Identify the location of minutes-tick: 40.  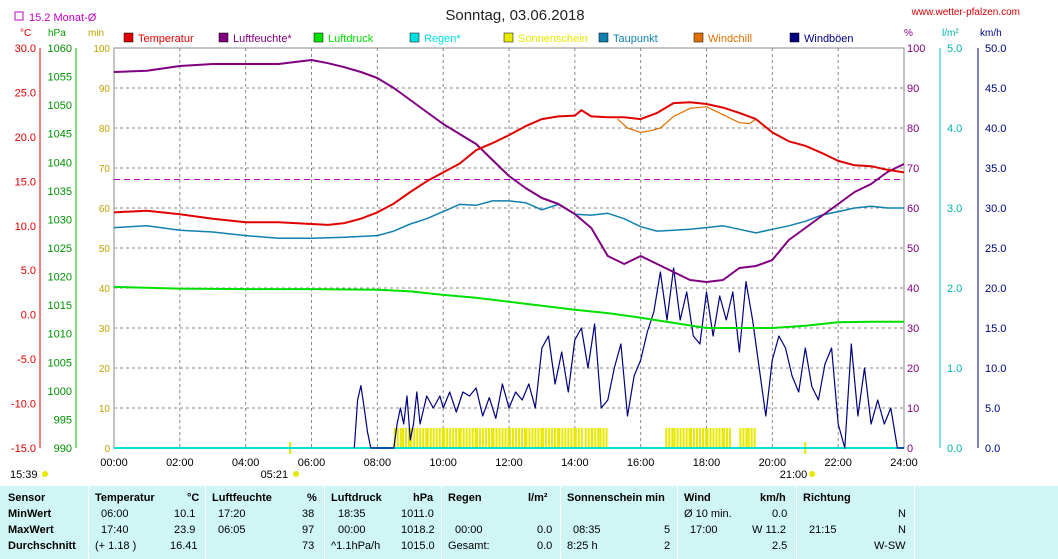
(105, 289).